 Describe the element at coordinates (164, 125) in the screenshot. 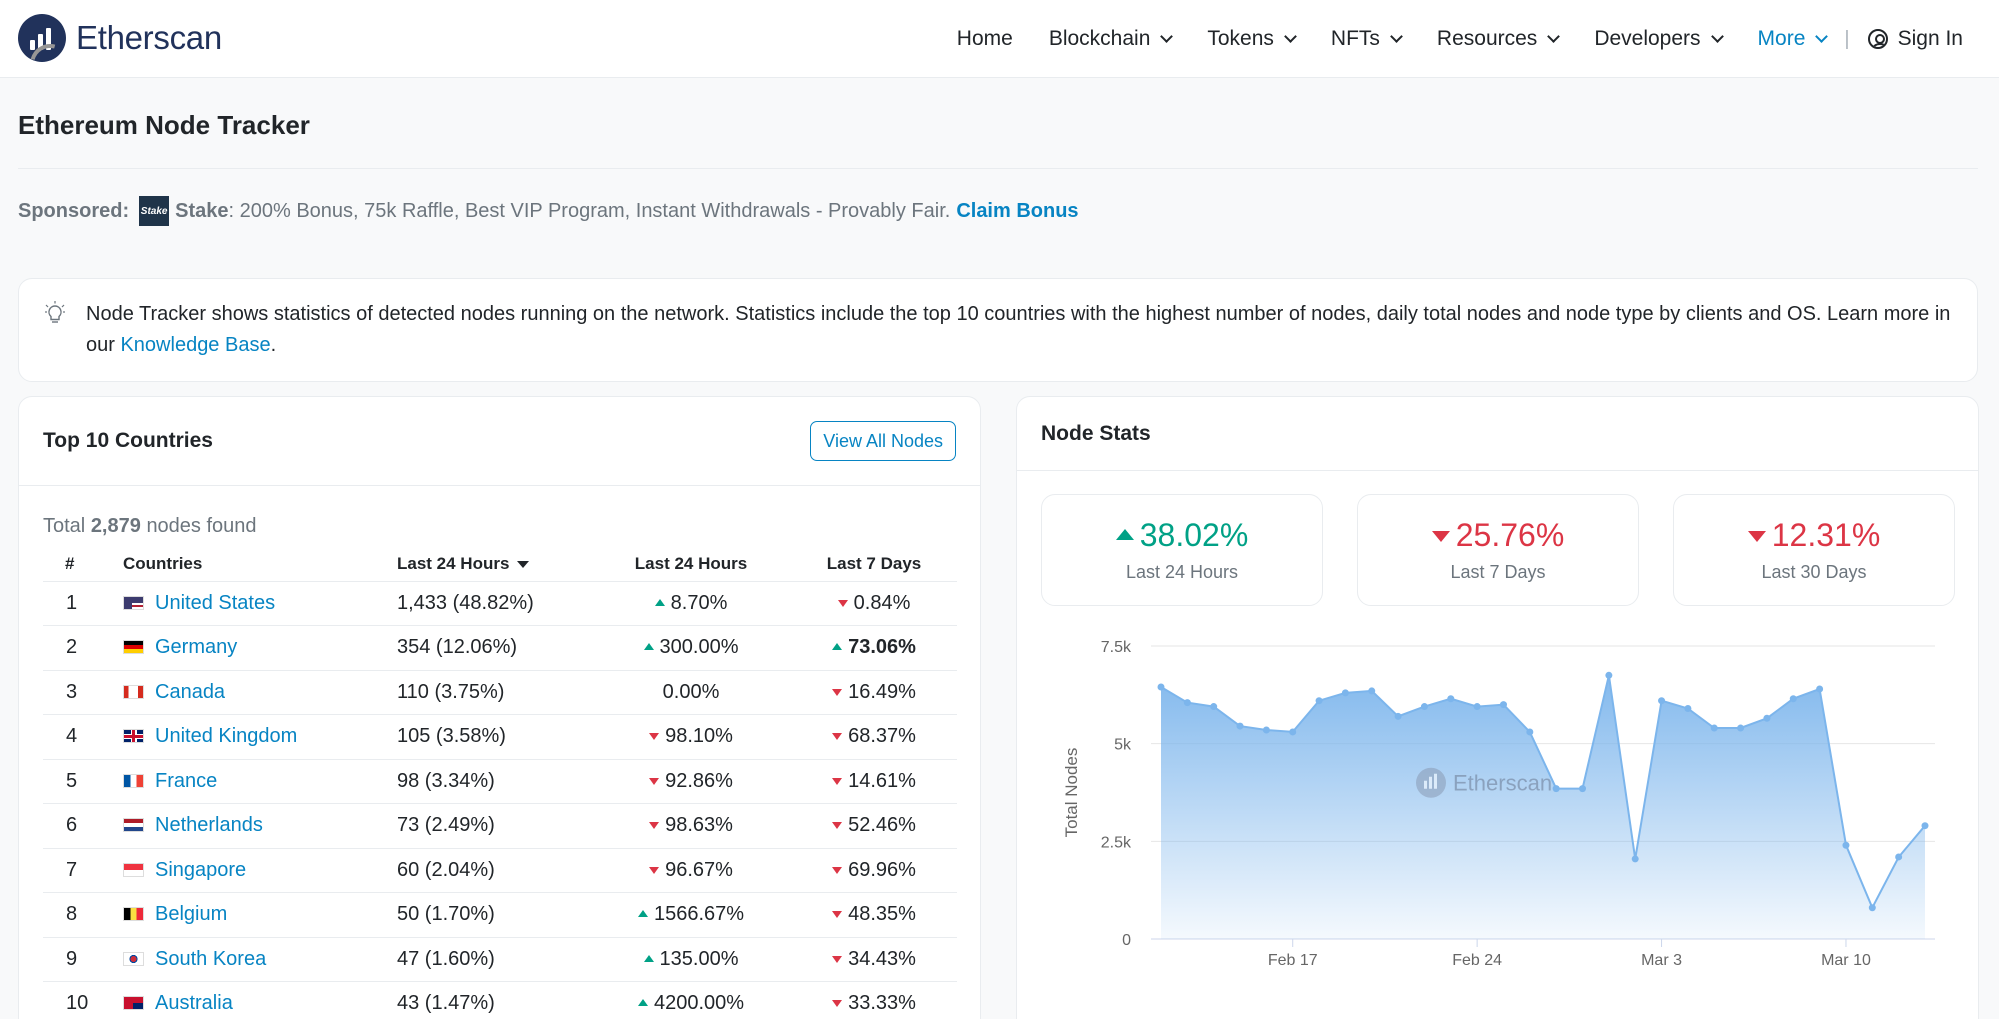

I see `page-title: Ethereum Node Tracker` at that location.